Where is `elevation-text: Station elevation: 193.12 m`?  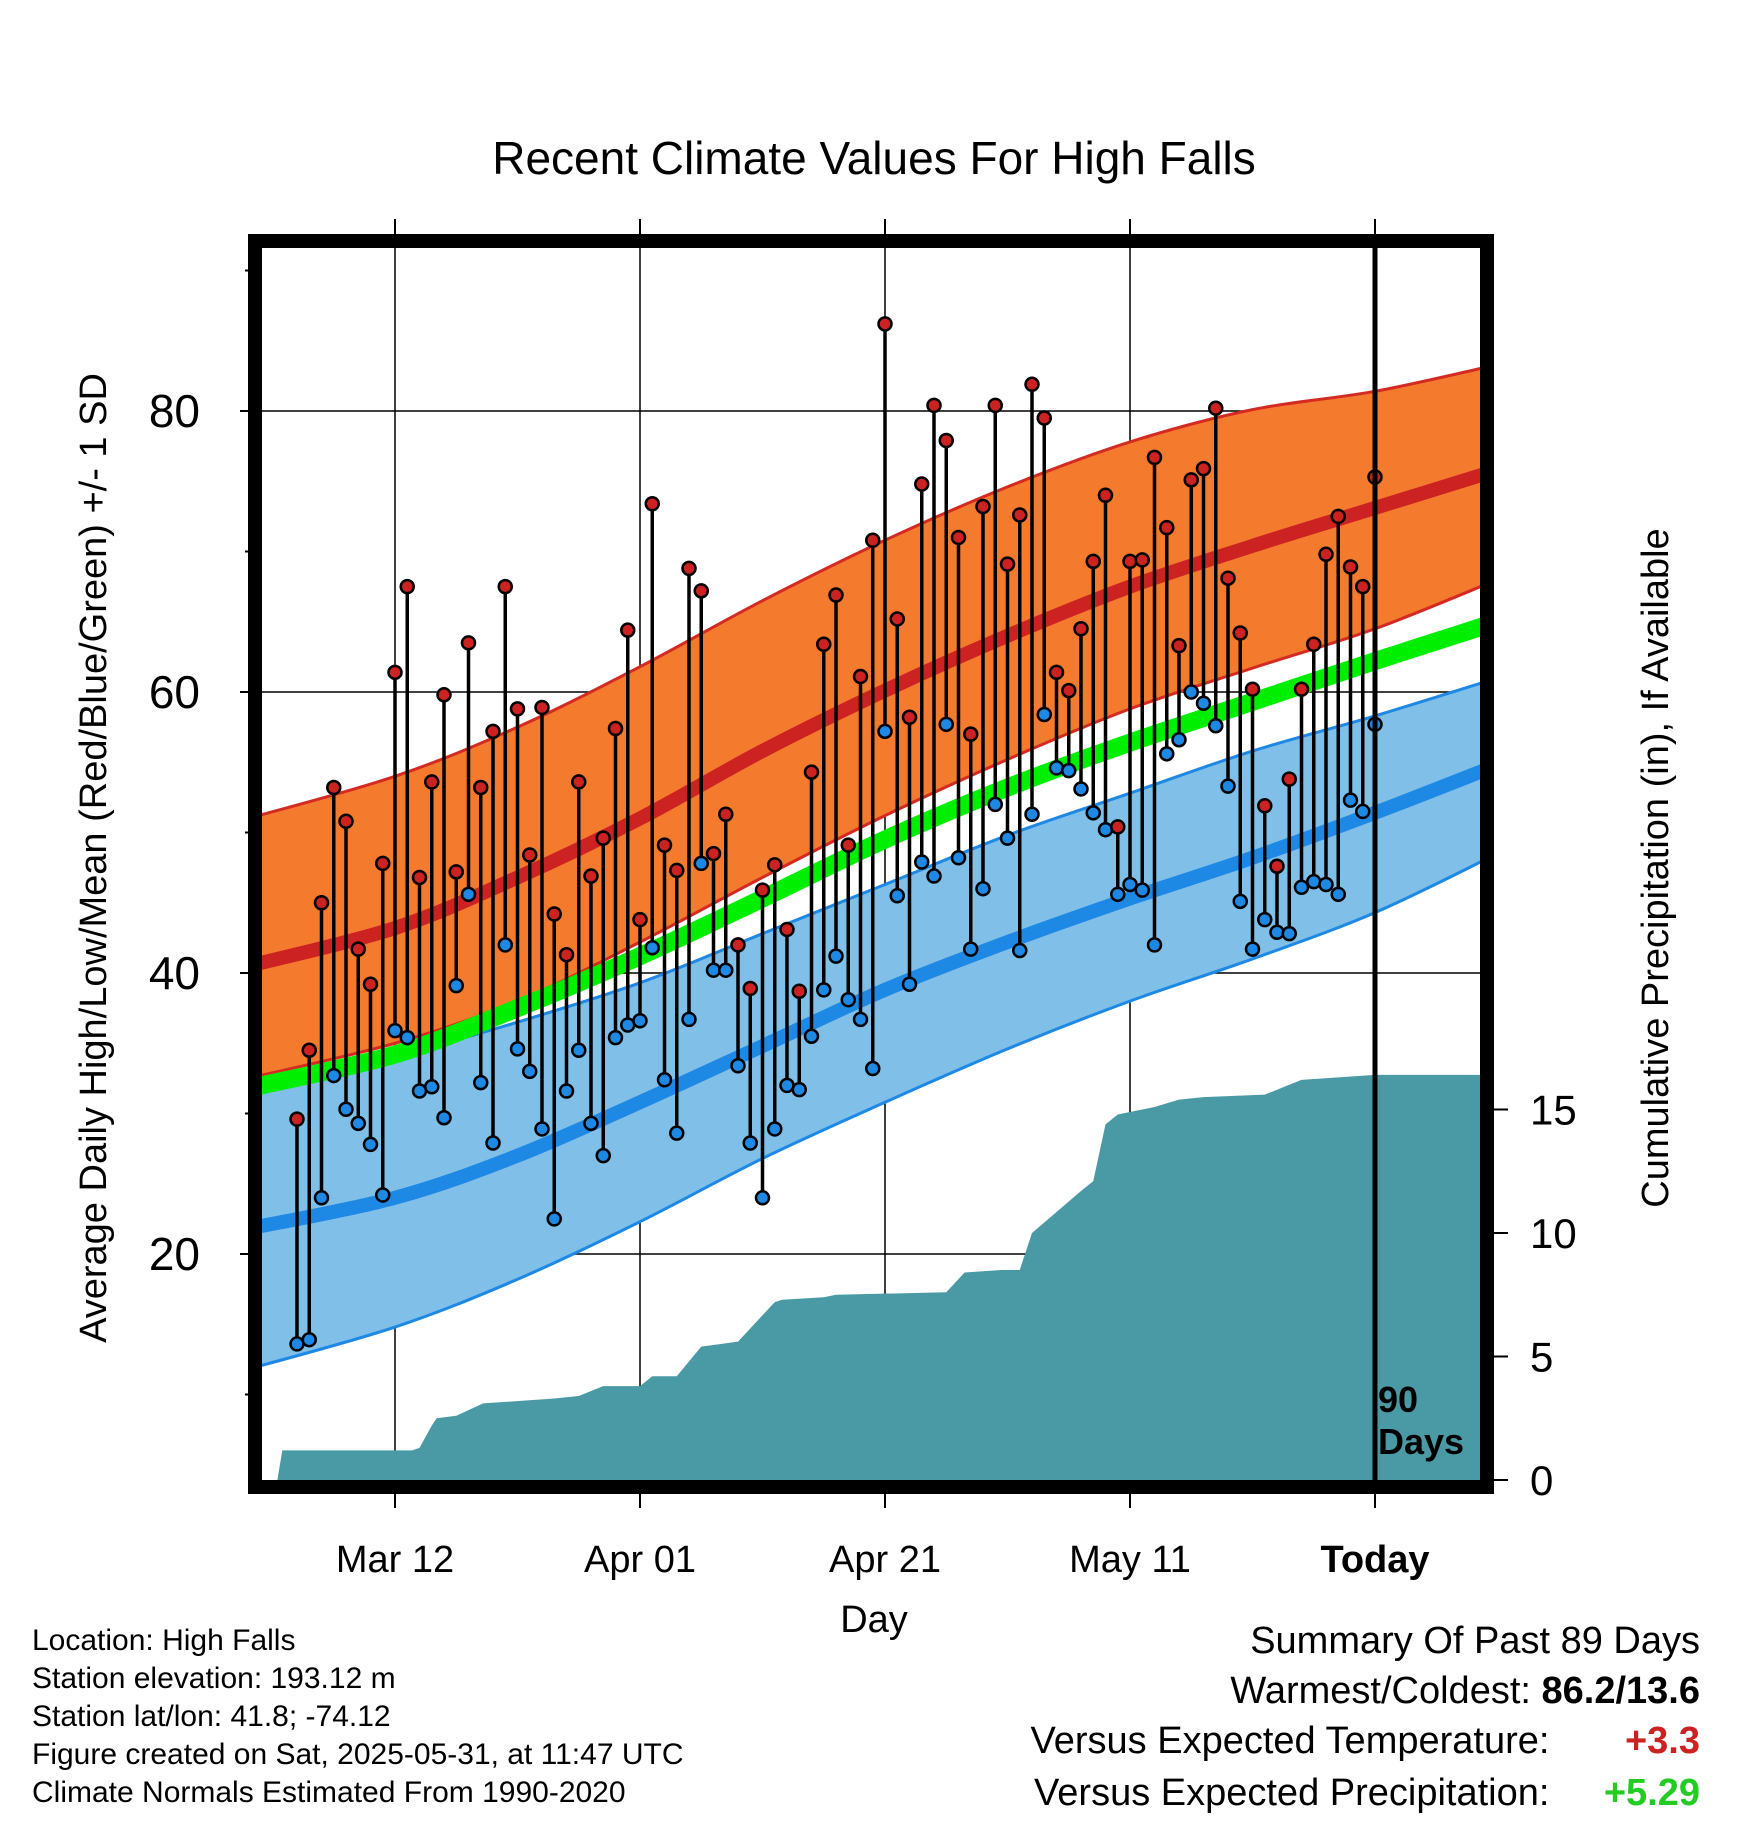 elevation-text: Station elevation: 193.12 m is located at coordinates (214, 1678).